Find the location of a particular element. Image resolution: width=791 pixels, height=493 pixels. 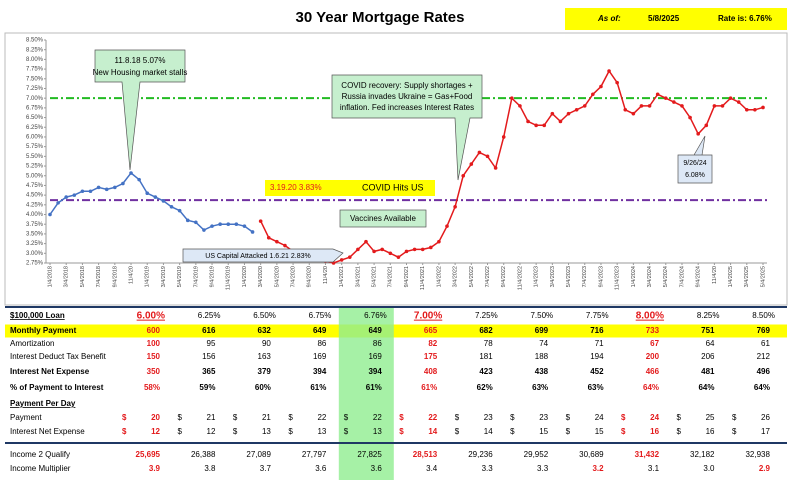

y-tick-label: 4.50% is located at coordinates (35, 196).